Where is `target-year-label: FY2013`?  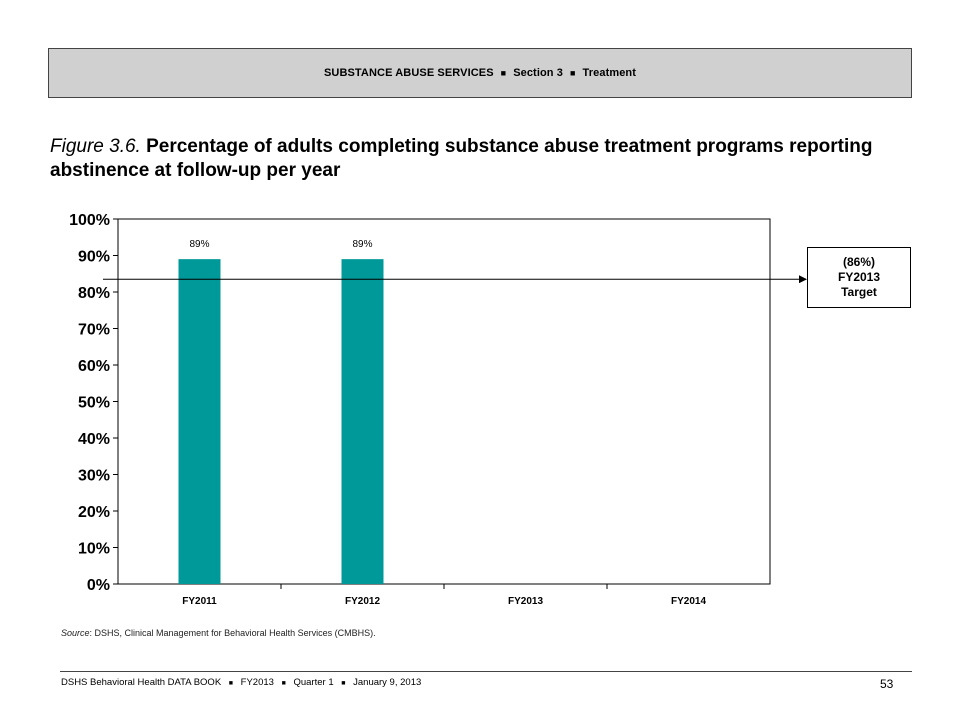
target-year-label: FY2013 is located at coordinates (859, 277).